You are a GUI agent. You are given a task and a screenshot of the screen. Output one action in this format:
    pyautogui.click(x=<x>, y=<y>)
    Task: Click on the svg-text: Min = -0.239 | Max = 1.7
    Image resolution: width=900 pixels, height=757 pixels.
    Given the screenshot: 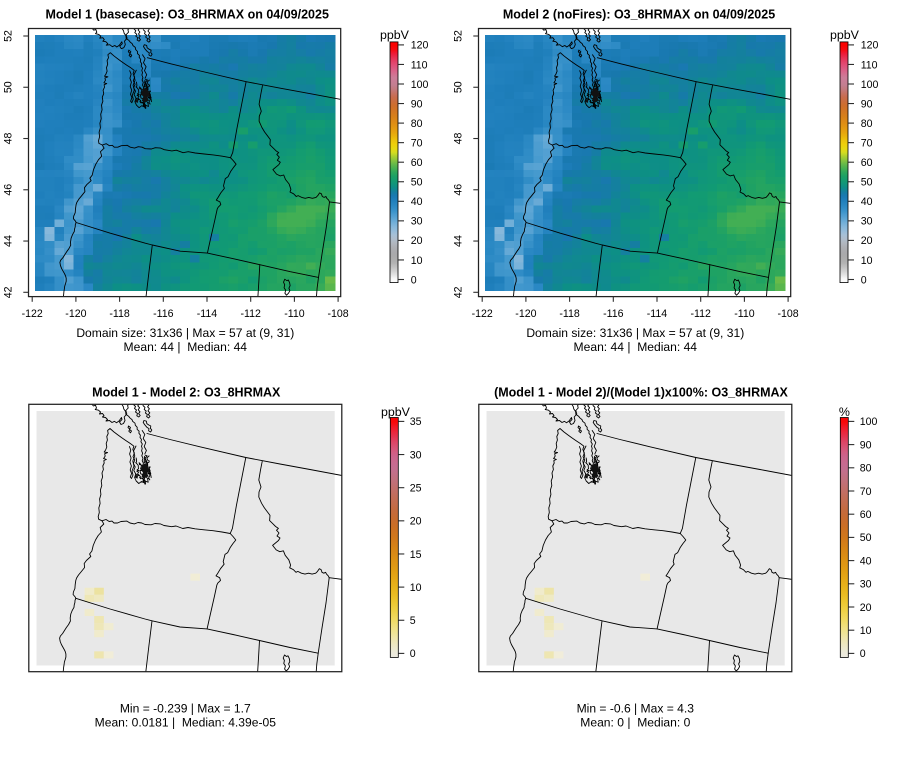 What is the action you would take?
    pyautogui.click(x=185, y=709)
    